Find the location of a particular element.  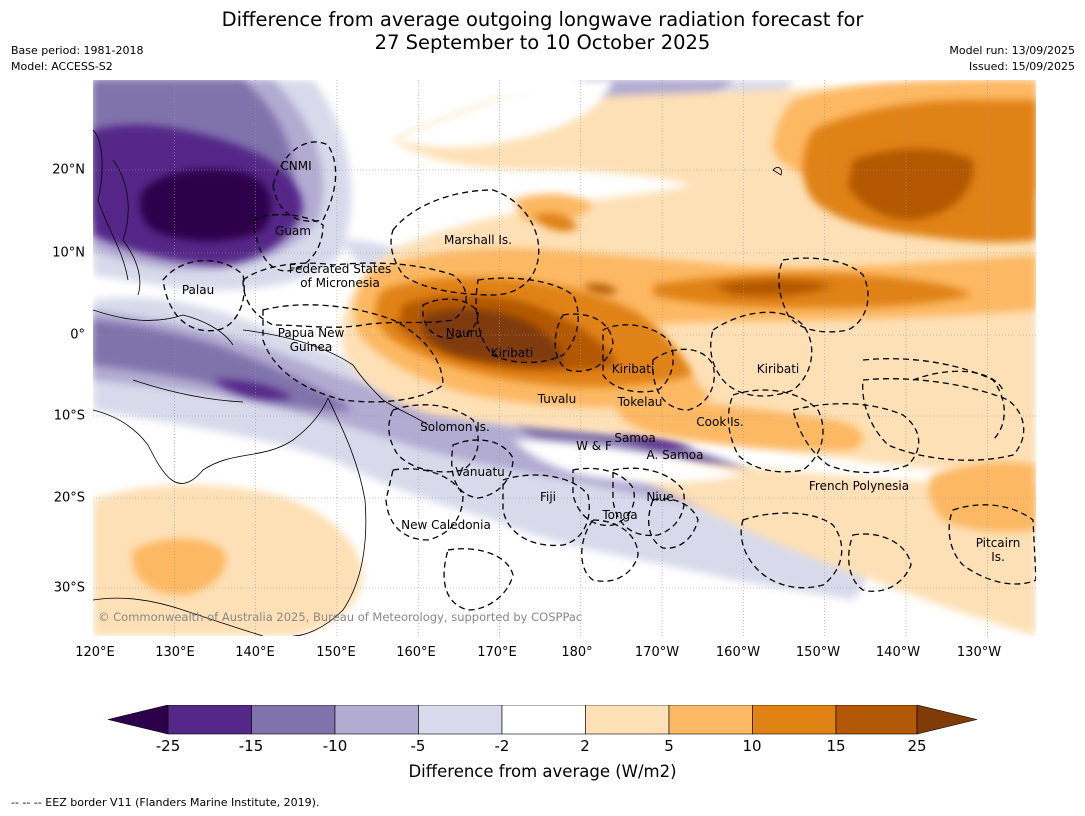

title-line-2: 27 September to 10 October 2025 is located at coordinates (542, 42).